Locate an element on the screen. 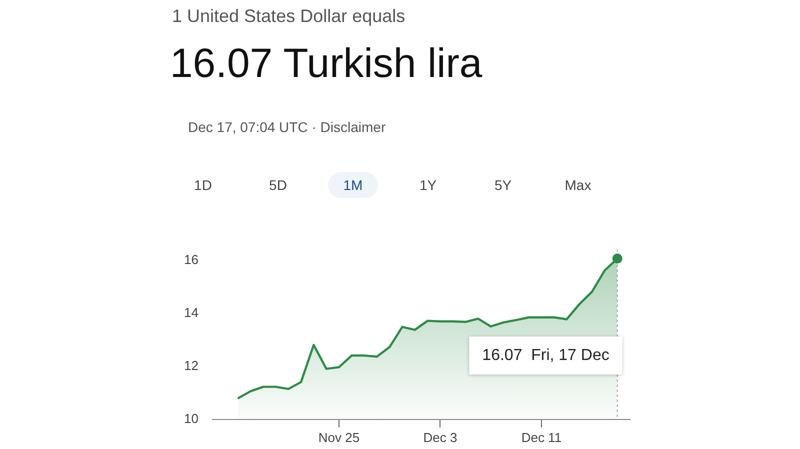  annotation: 16.07 Fri, 17 Dec is located at coordinates (546, 355).